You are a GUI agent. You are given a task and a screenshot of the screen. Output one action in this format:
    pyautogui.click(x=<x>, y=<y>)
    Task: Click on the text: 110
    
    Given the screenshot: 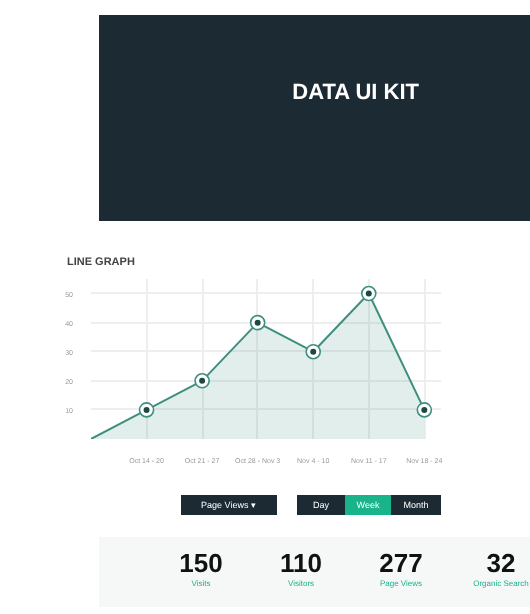 What is the action you would take?
    pyautogui.click(x=301, y=563)
    